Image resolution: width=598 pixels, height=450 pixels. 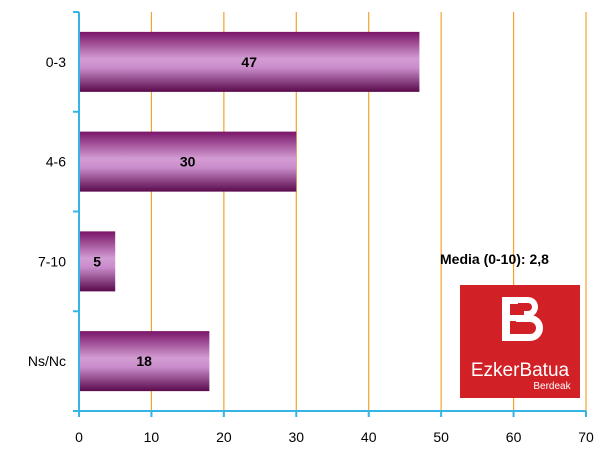 What do you see at coordinates (520, 370) in the screenshot?
I see `logo-main-text: EzkerBatua` at bounding box center [520, 370].